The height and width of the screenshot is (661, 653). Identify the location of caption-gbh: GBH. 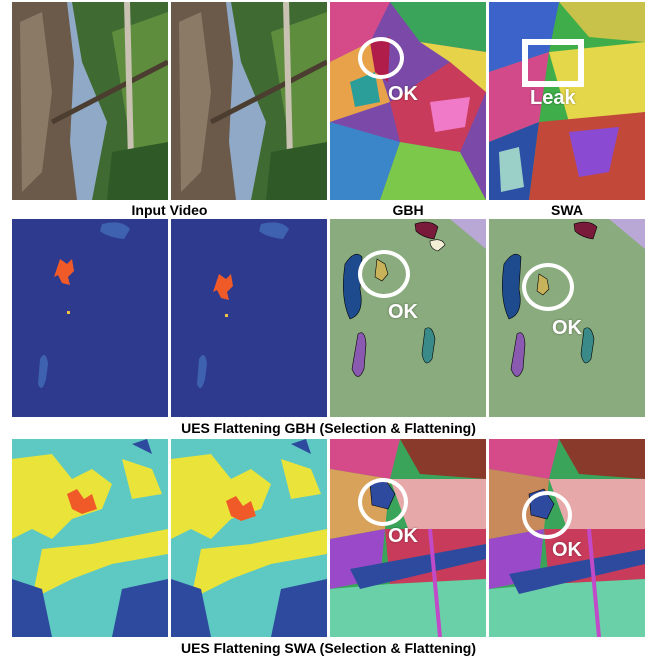
(408, 210).